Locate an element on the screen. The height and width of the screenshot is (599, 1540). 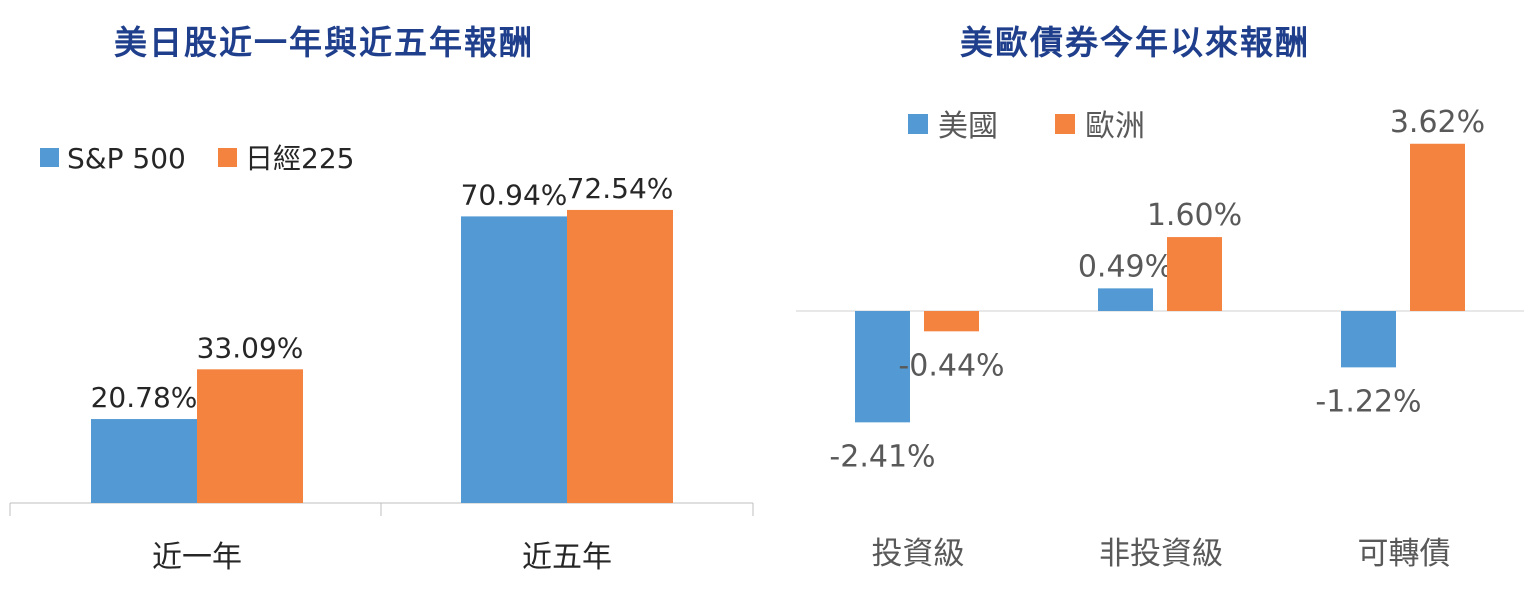
right-data-label-0-0: -2.41% is located at coordinates (882, 456).